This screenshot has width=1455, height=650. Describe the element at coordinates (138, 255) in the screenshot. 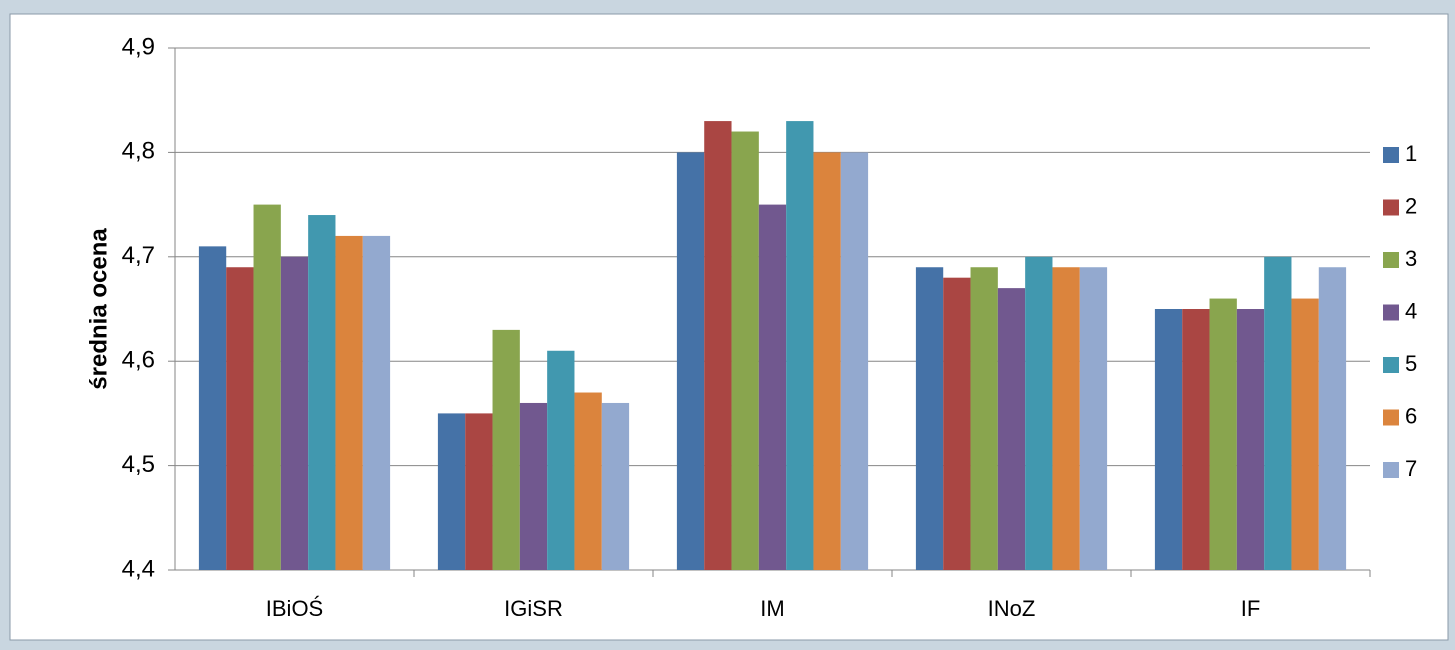

I see `y-tick-label: 4,7` at that location.